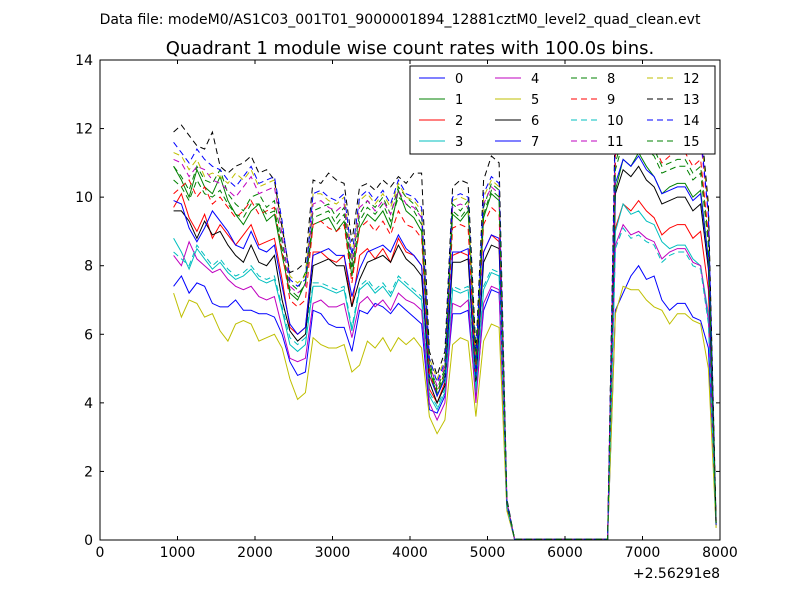 The image size is (800, 600). What do you see at coordinates (84, 130) in the screenshot?
I see `y-tick-label: 12` at bounding box center [84, 130].